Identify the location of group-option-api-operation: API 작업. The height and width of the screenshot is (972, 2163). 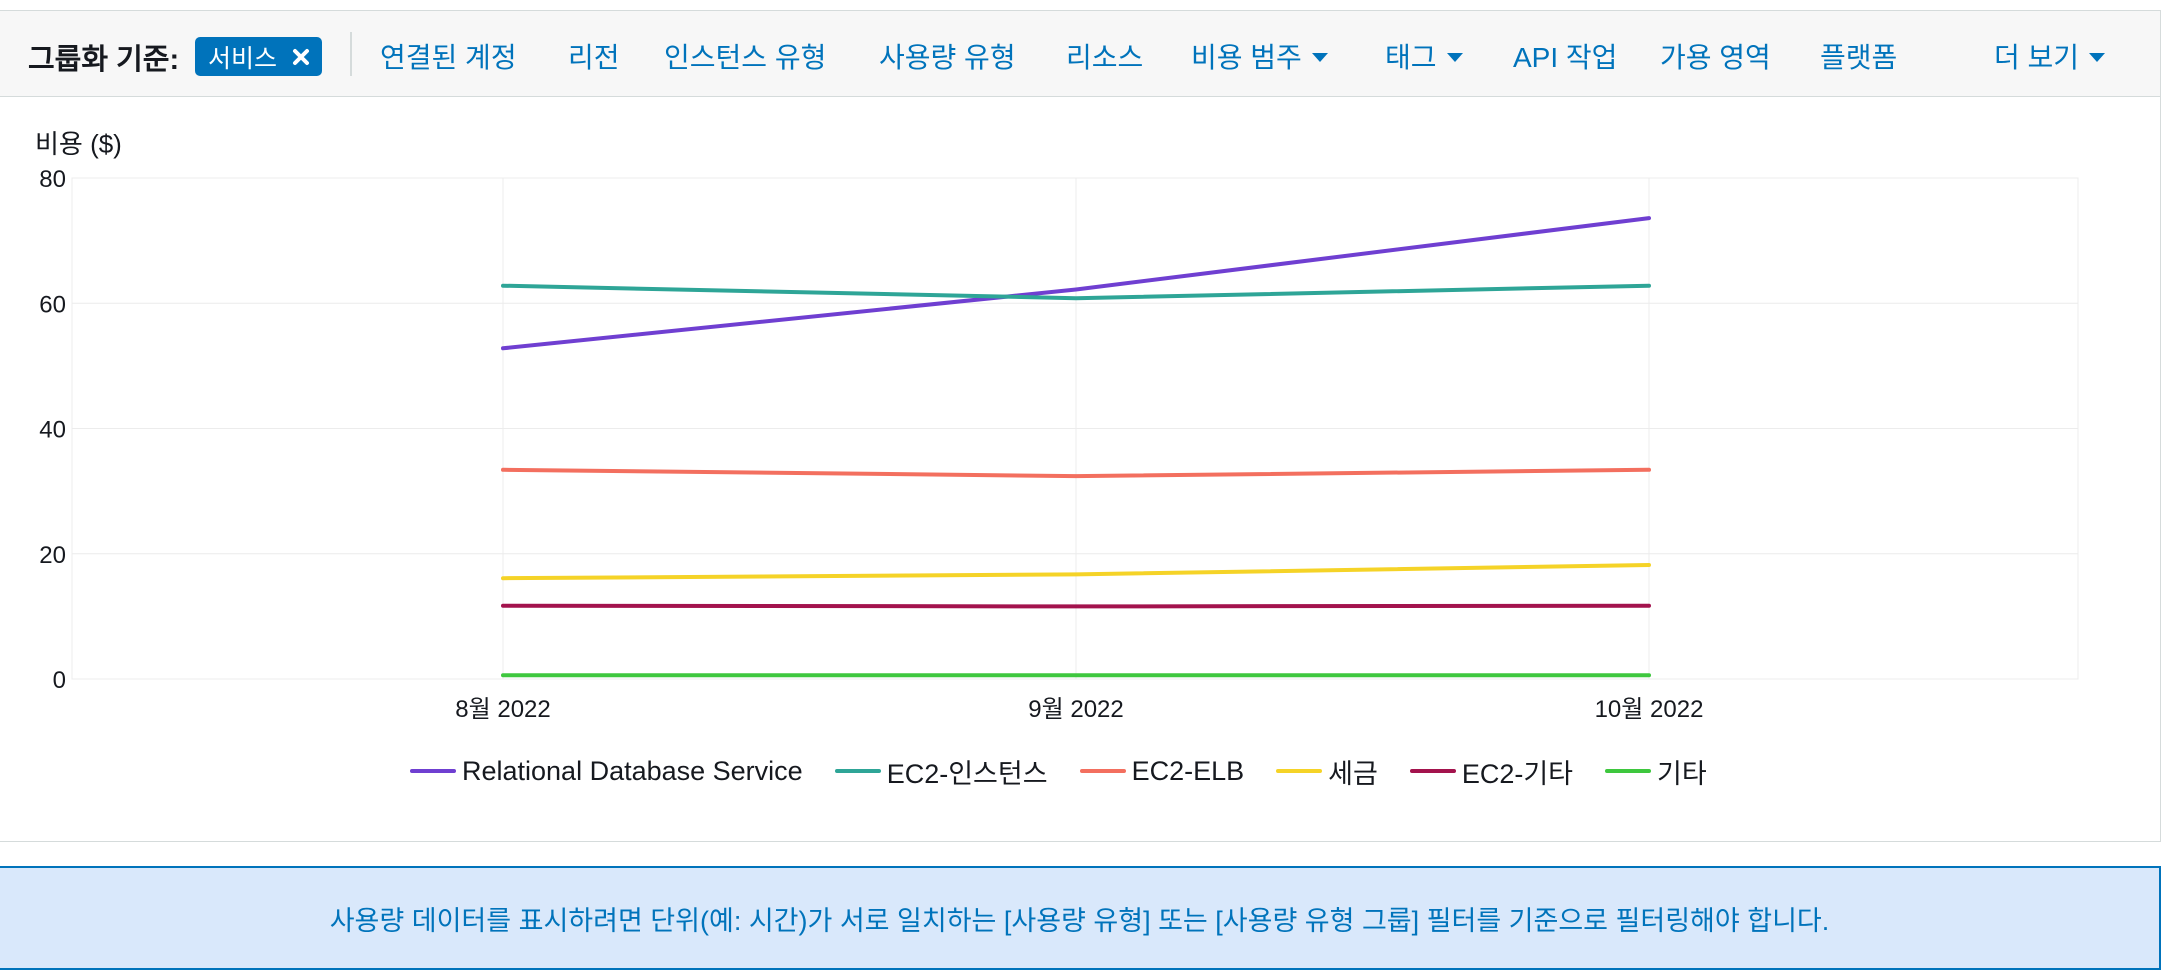
(1565, 57).